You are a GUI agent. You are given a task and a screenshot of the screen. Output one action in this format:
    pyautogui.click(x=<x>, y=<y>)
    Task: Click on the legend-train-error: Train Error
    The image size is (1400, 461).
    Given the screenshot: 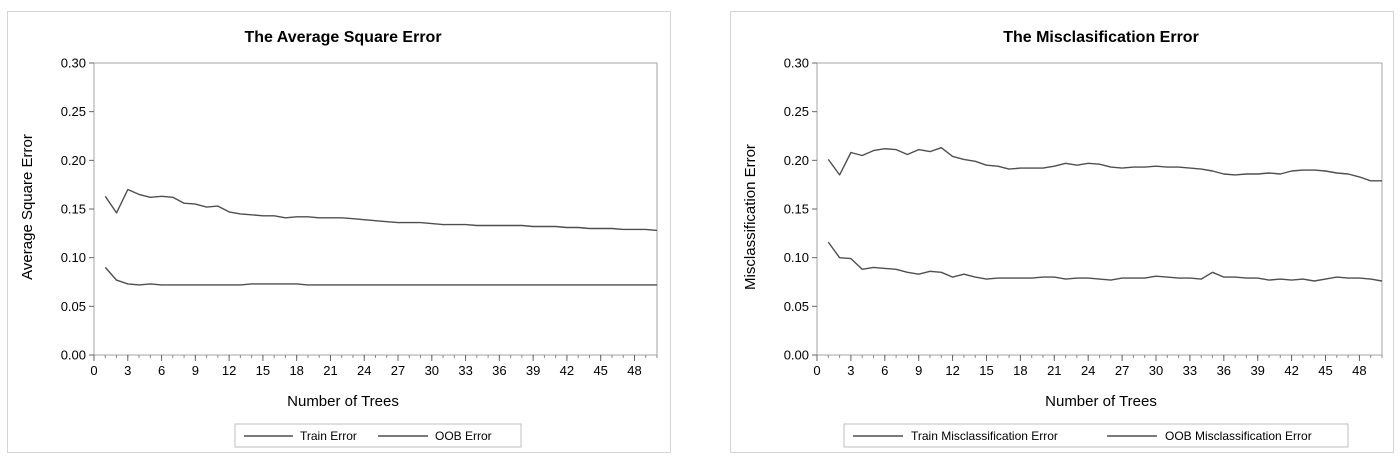 What is the action you would take?
    pyautogui.click(x=328, y=436)
    